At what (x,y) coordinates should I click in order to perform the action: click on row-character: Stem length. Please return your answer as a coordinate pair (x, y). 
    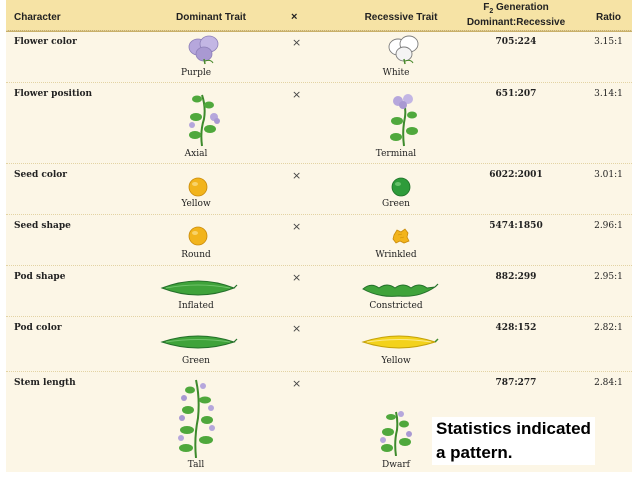
    Looking at the image, I should click on (45, 383).